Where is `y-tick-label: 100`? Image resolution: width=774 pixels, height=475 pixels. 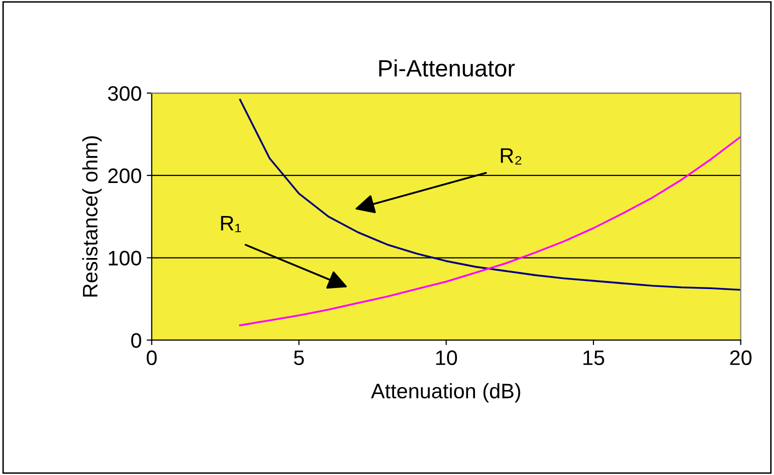 y-tick-label: 100 is located at coordinates (125, 258).